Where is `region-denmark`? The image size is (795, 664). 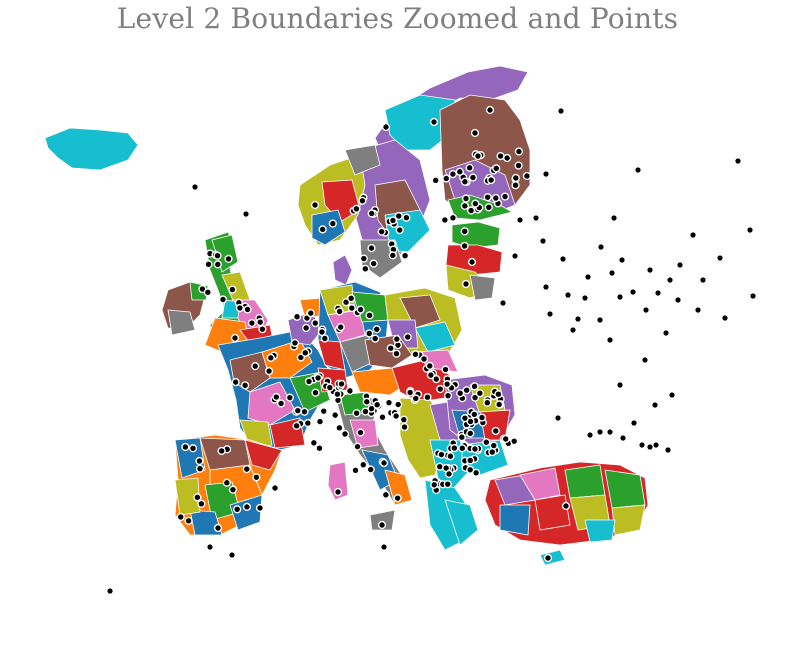 region-denmark is located at coordinates (342, 270).